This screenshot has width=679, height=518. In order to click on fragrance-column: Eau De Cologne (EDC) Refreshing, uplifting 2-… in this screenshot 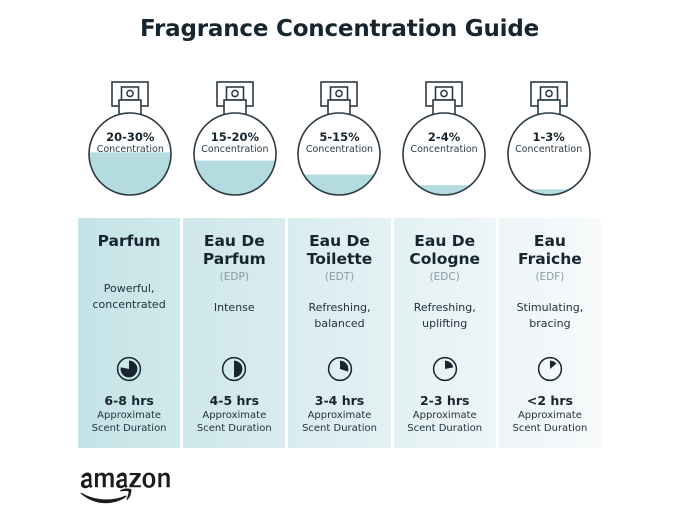, I will do `click(444, 333)`.